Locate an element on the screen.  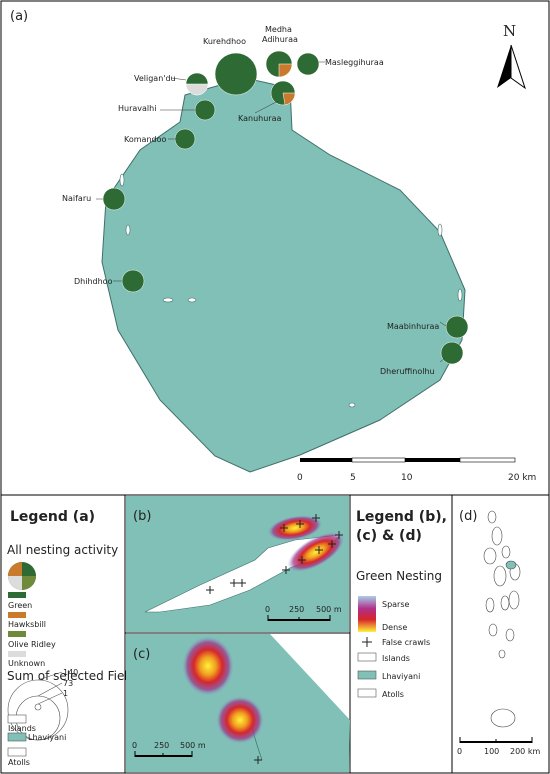
island-label: Komandoo is located at coordinates (145, 139).